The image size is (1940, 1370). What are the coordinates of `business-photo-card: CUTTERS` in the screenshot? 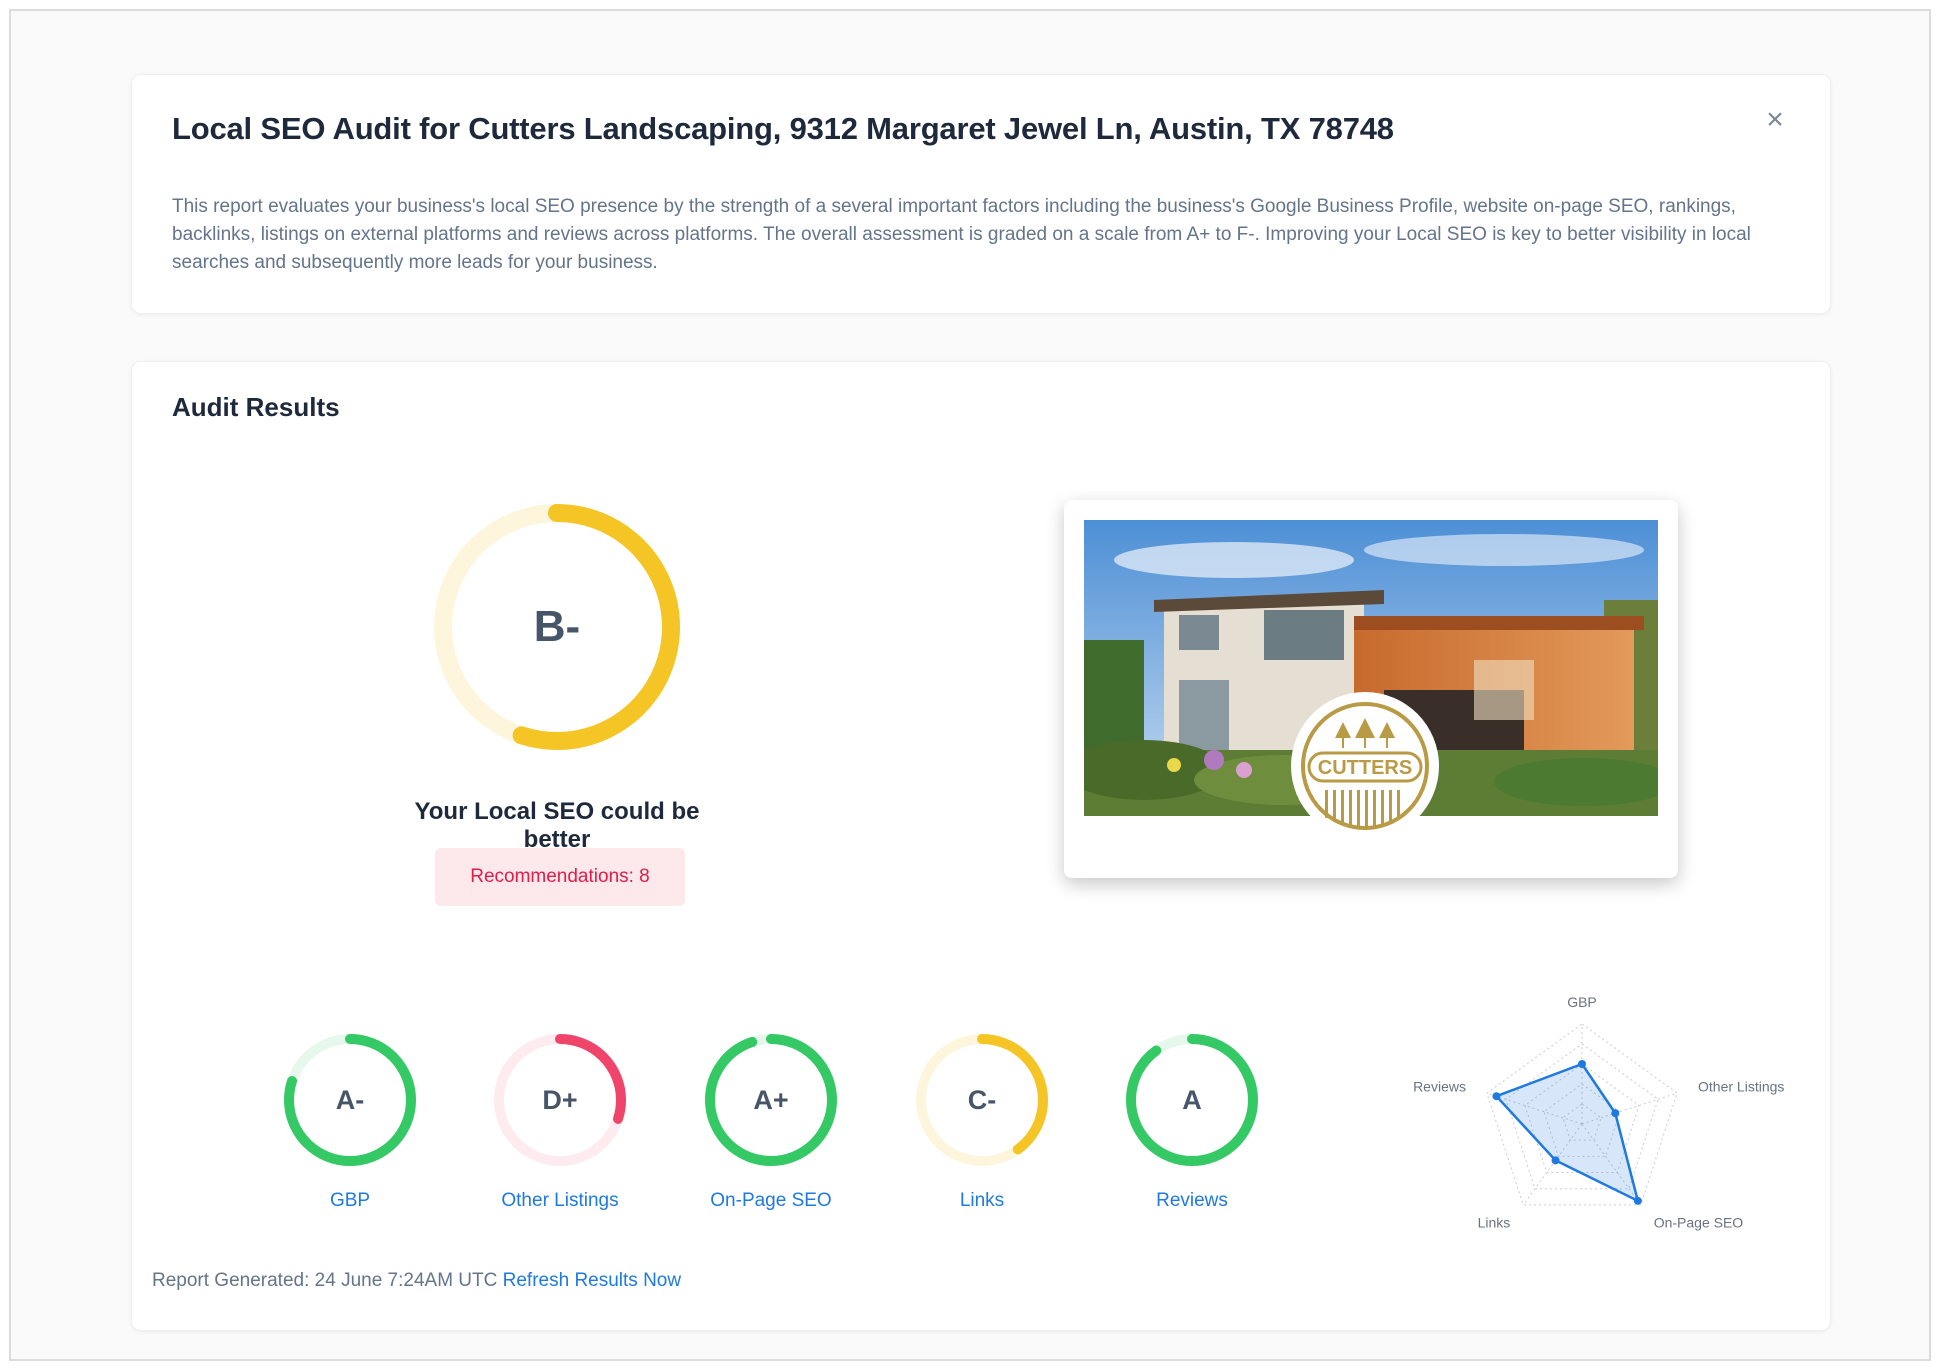 It's located at (1371, 689).